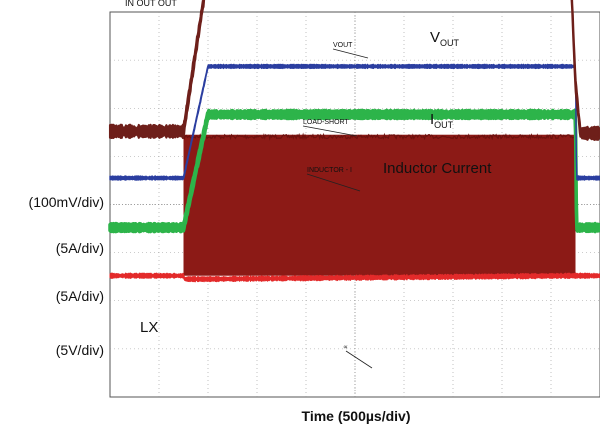  What do you see at coordinates (445, 38) in the screenshot?
I see `vout-trace-label: VOUT` at bounding box center [445, 38].